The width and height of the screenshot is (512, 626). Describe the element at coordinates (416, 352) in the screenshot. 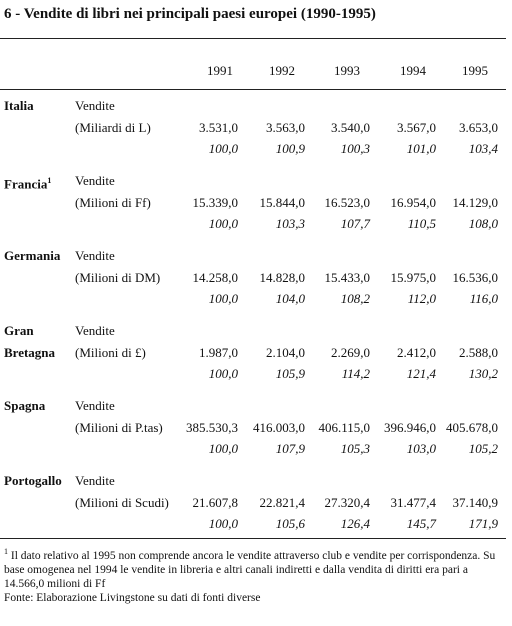

I see `value: 2.412,0` at that location.